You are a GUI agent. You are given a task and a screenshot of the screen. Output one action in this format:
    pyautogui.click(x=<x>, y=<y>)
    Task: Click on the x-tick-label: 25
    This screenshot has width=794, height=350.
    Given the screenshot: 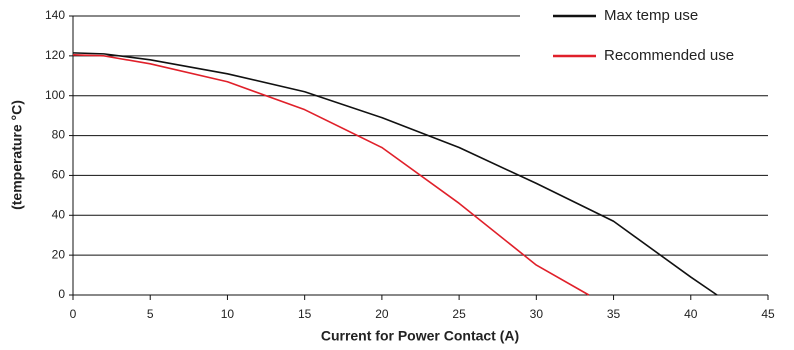 What is the action you would take?
    pyautogui.click(x=459, y=314)
    